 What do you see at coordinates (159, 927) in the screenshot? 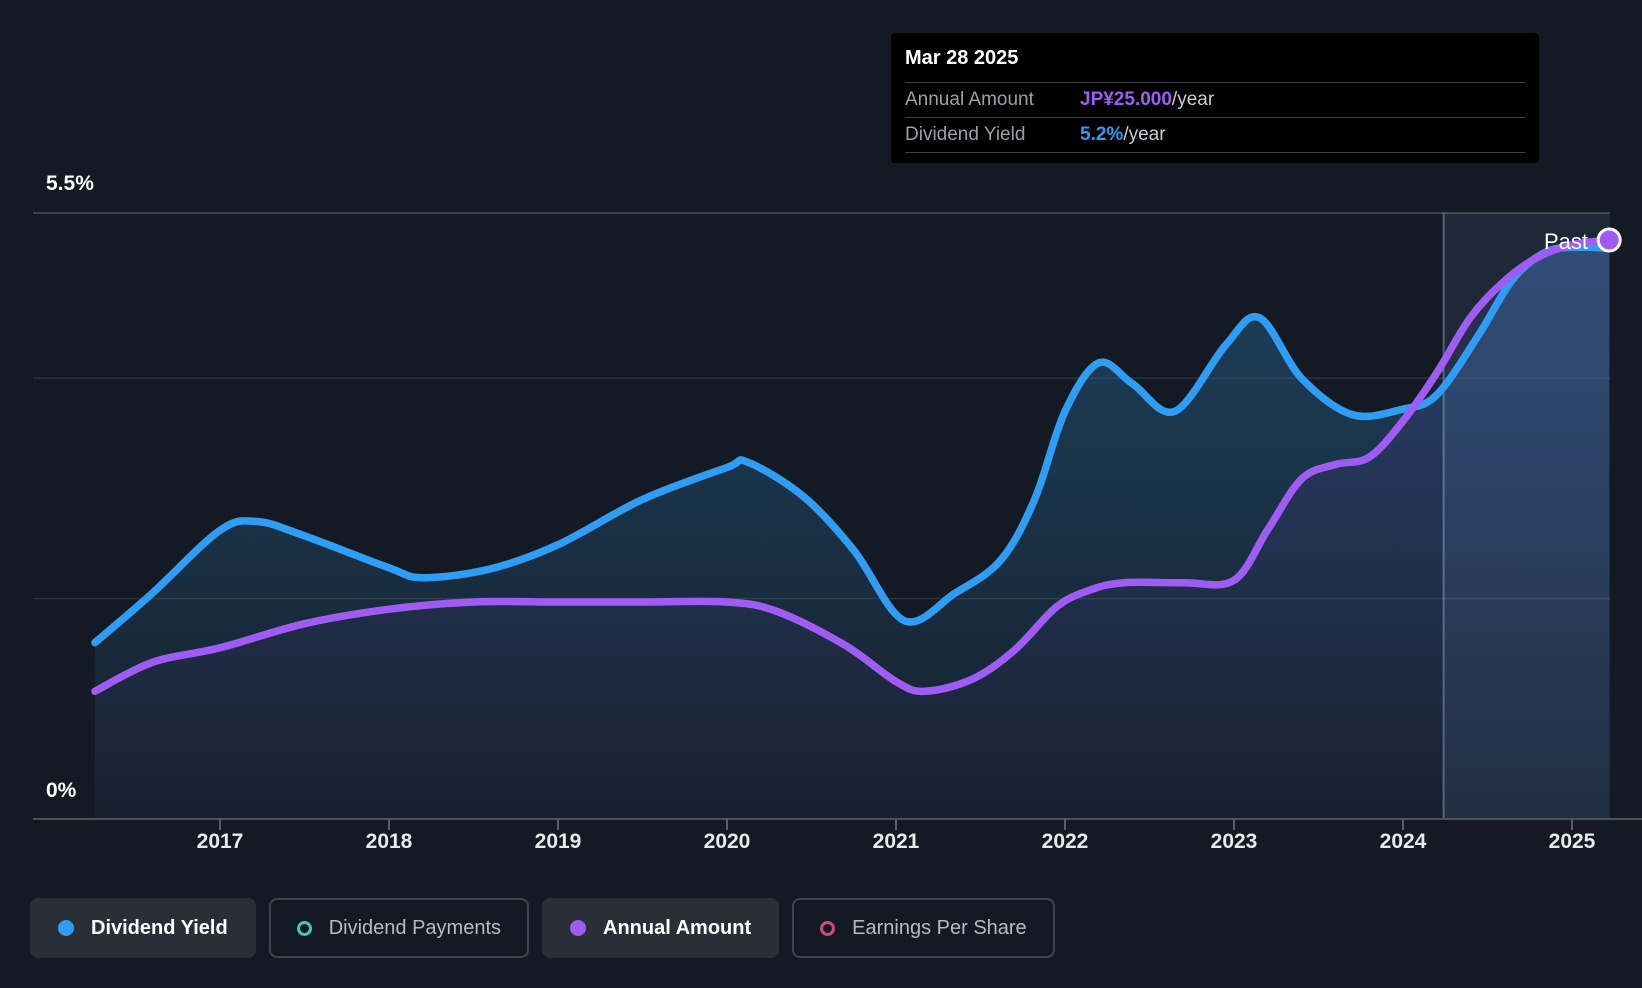
I see `legend-label: Dividend Yield` at bounding box center [159, 927].